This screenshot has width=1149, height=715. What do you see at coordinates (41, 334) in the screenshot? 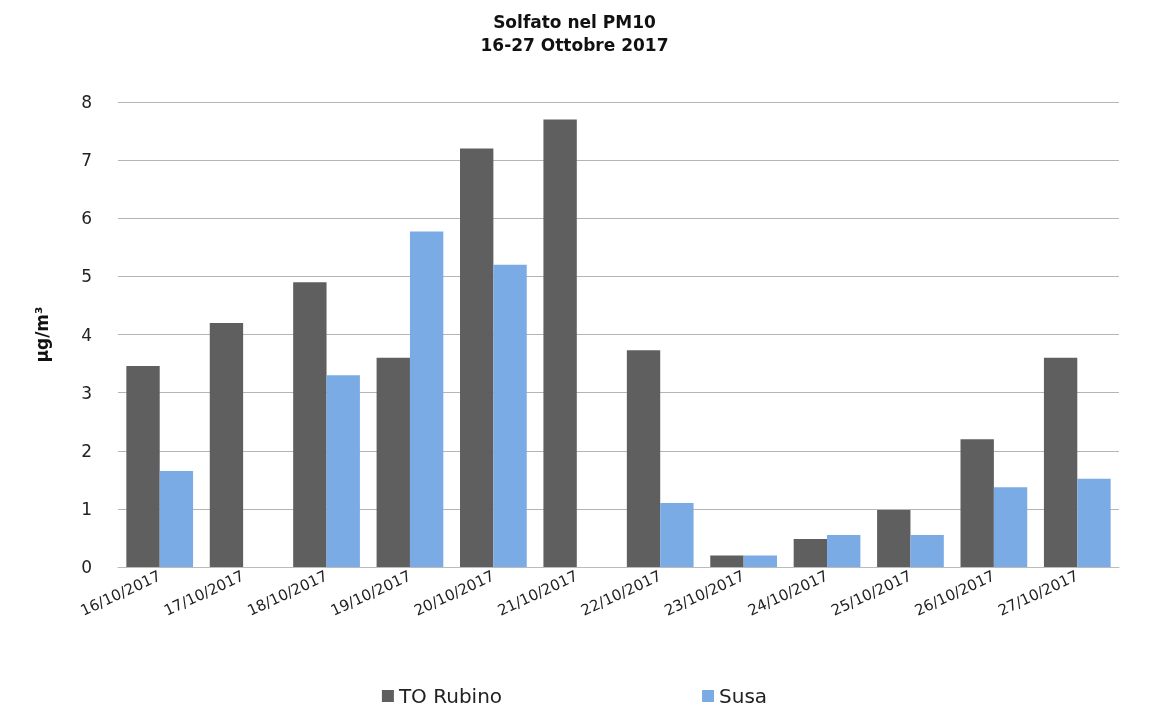
I see `y-axis-title: µg/m³` at bounding box center [41, 334].